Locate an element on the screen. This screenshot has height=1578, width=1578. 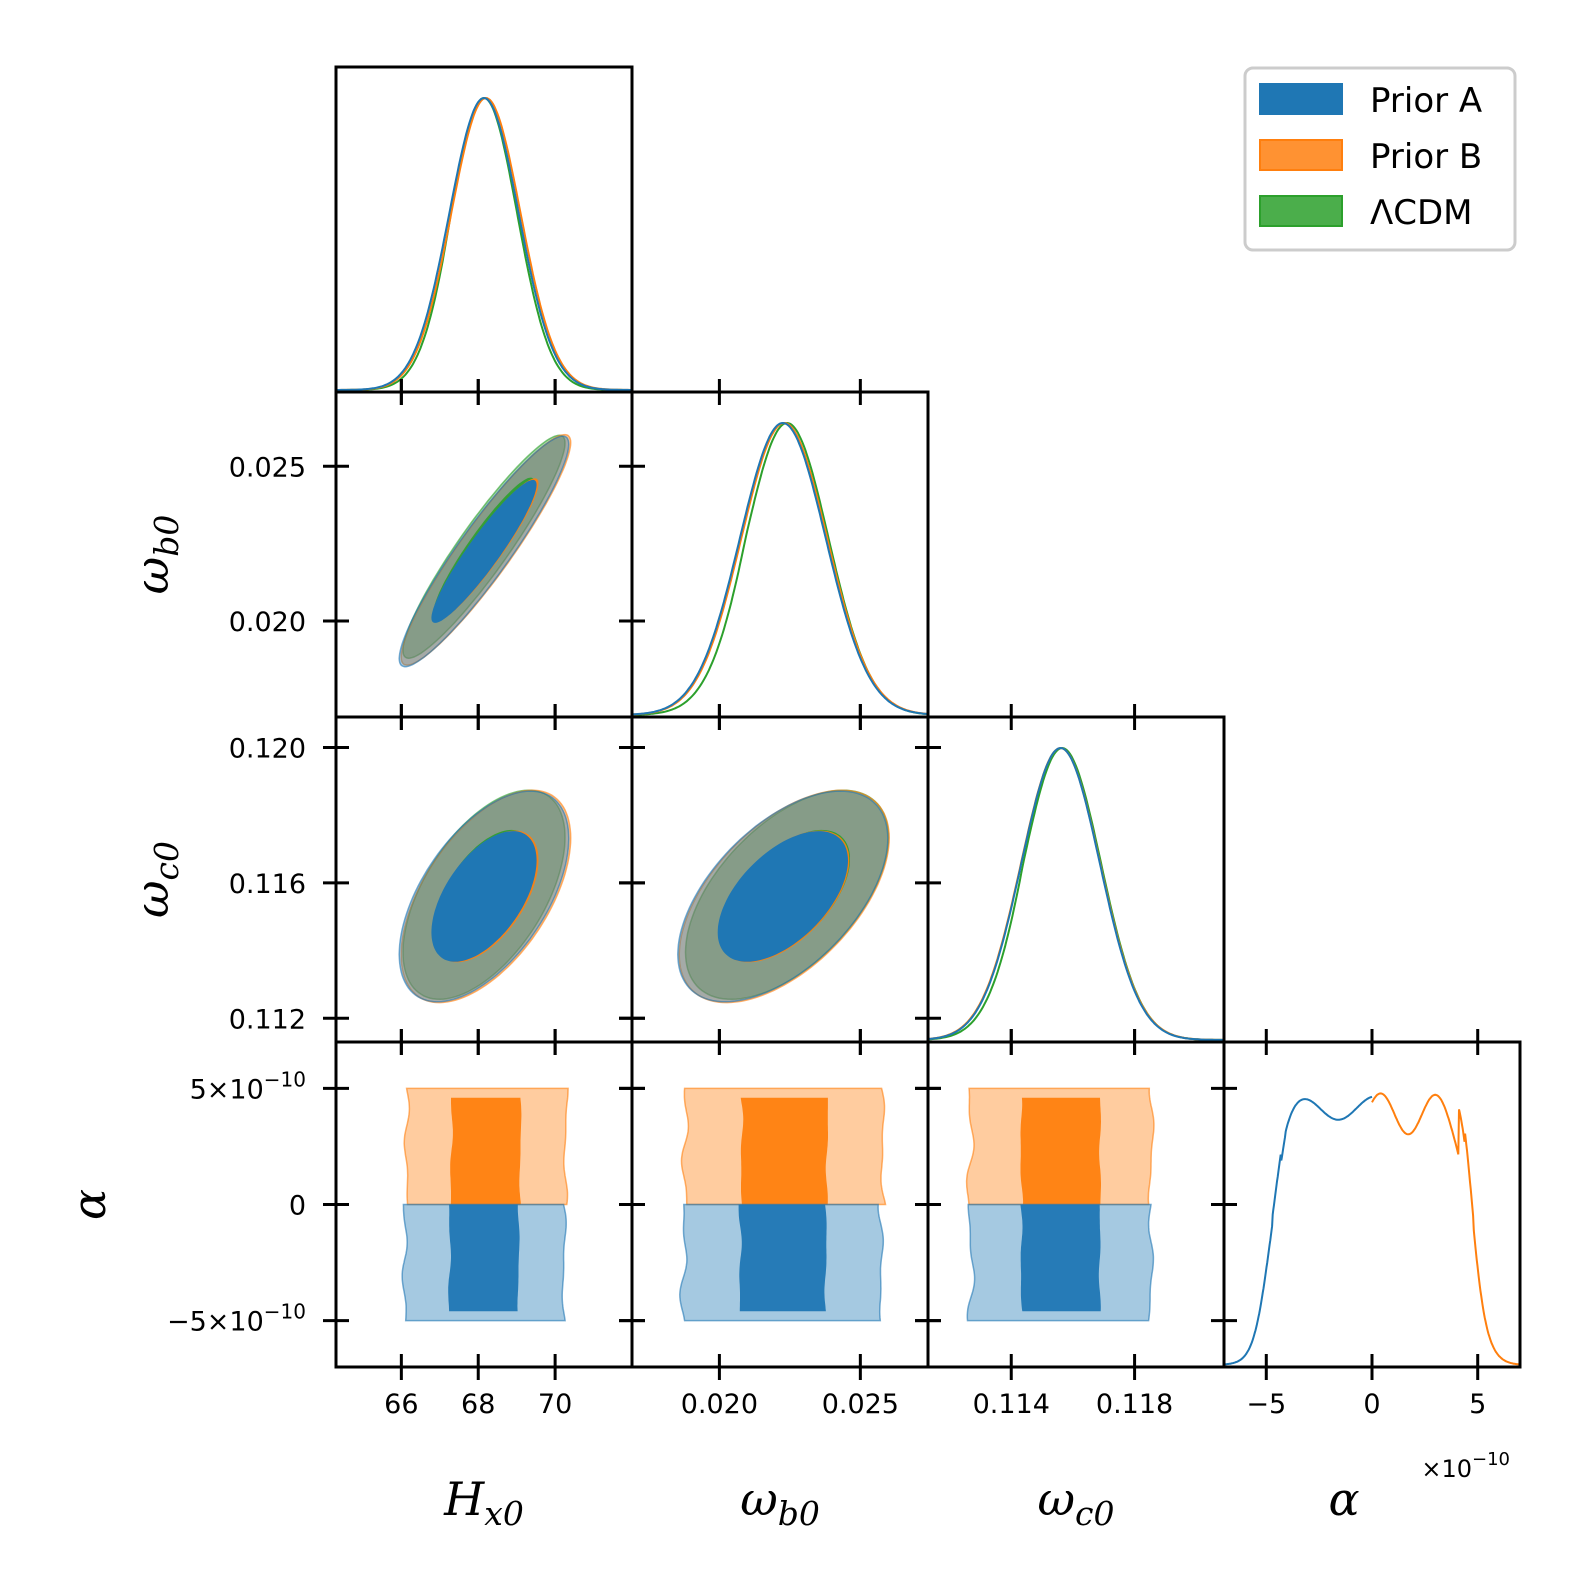
x-tick-label: 0 is located at coordinates (1371, 1404).